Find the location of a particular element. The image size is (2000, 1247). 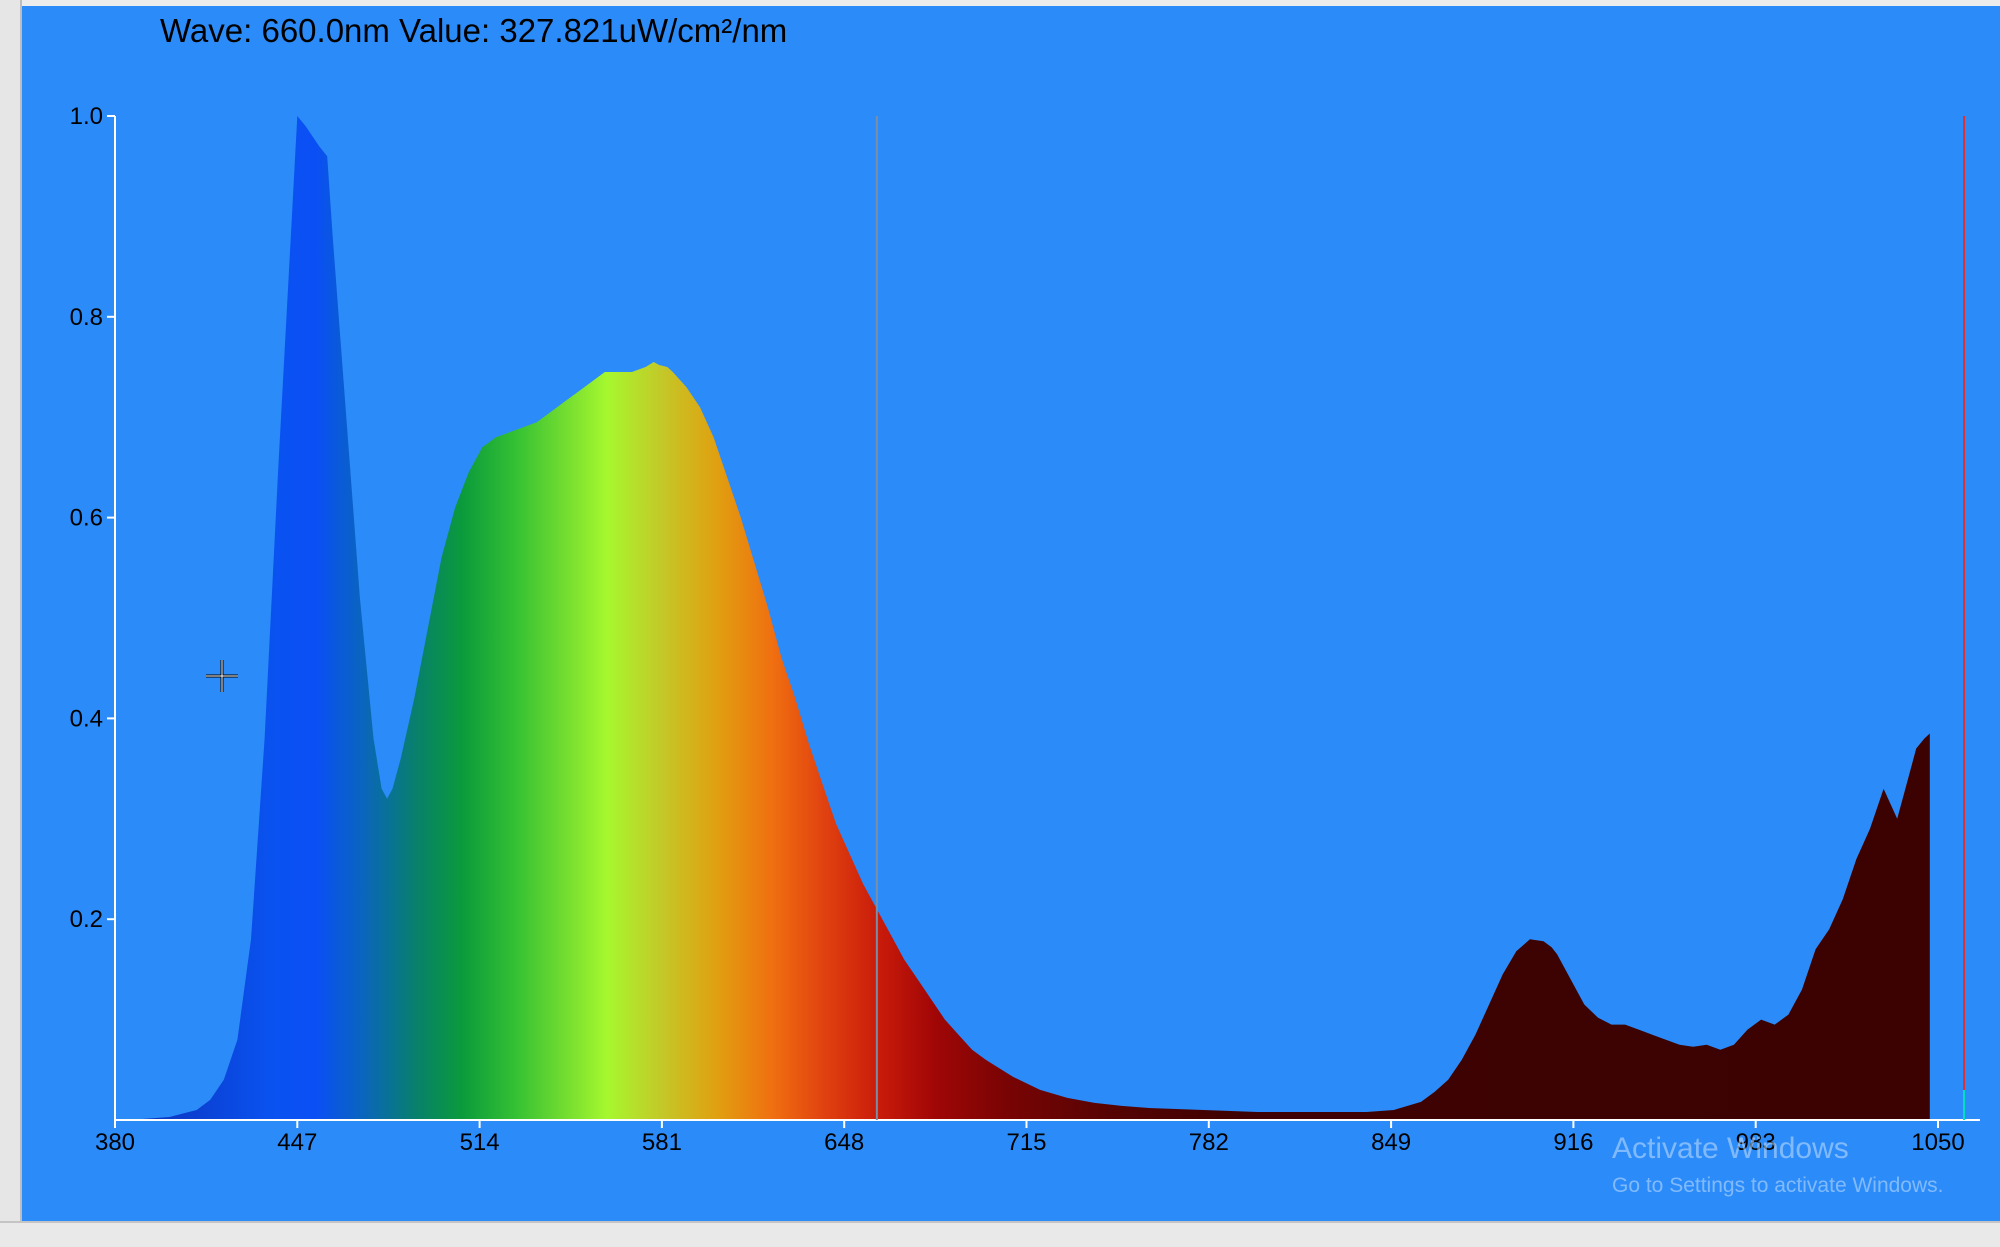

y-tick-labels: 0.2 0.4 0.6 0.8 1.0 is located at coordinates (86, 518).